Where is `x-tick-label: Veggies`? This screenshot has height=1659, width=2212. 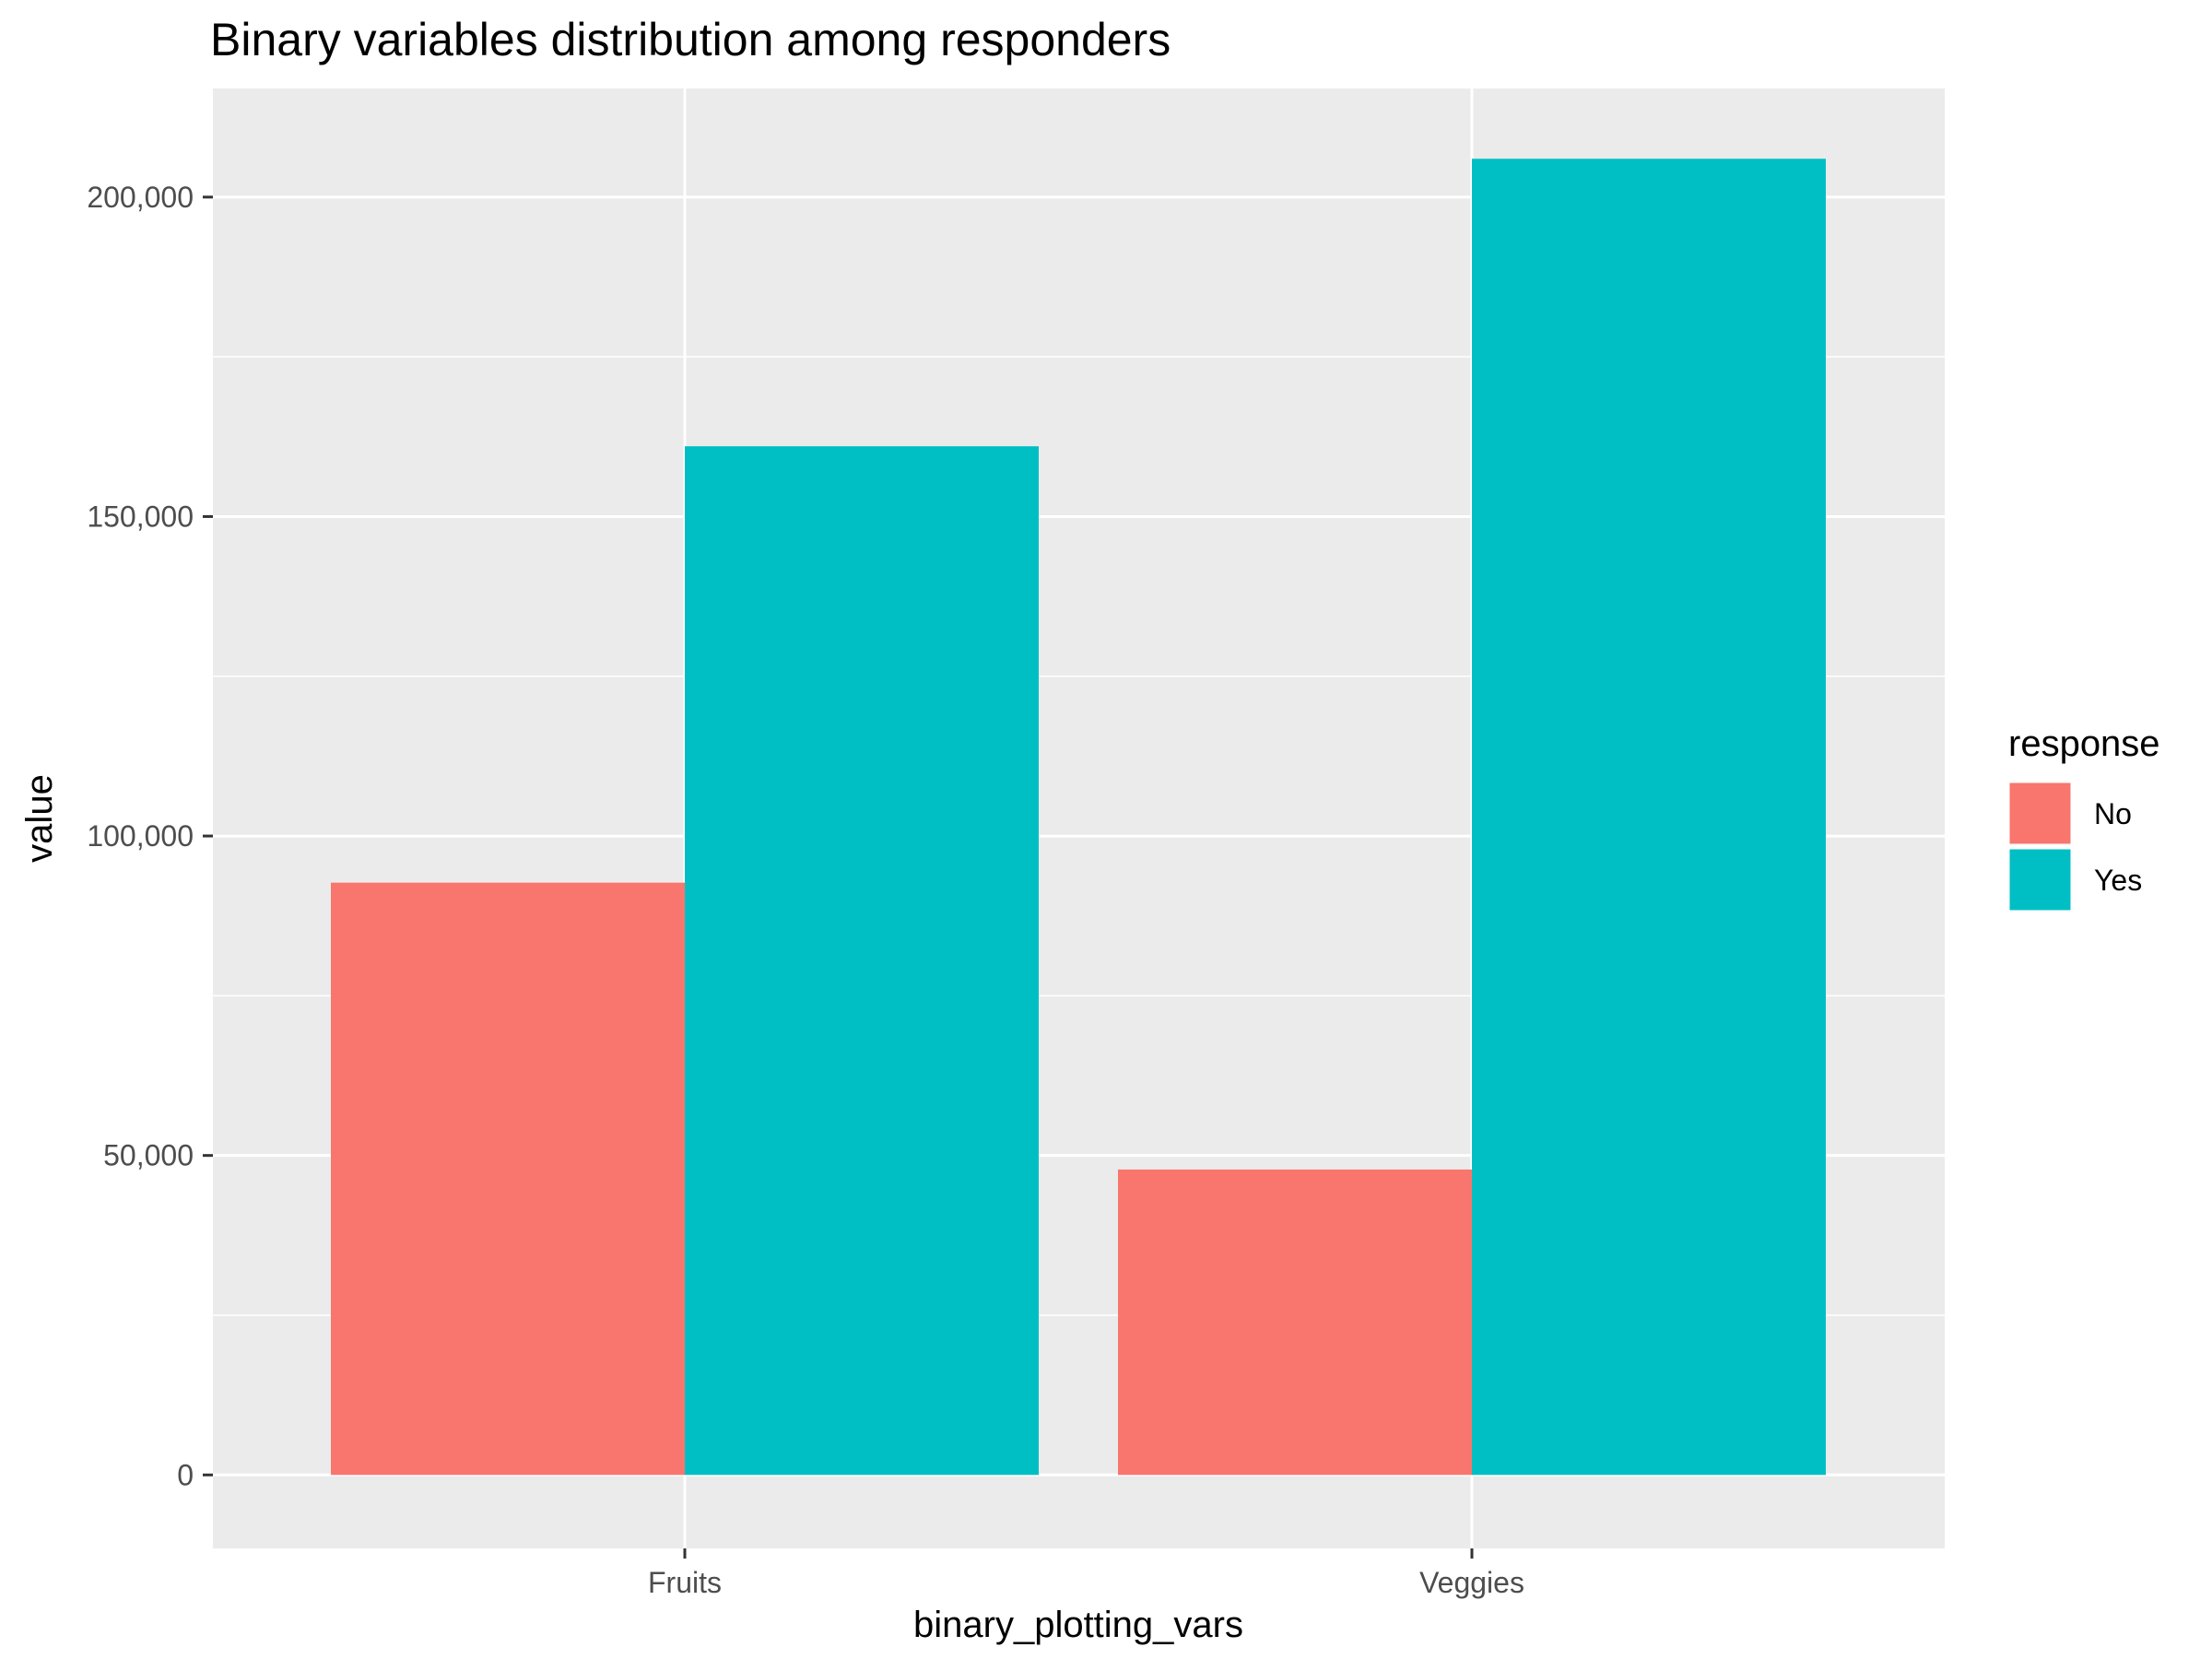
x-tick-label: Veggies is located at coordinates (1471, 1582).